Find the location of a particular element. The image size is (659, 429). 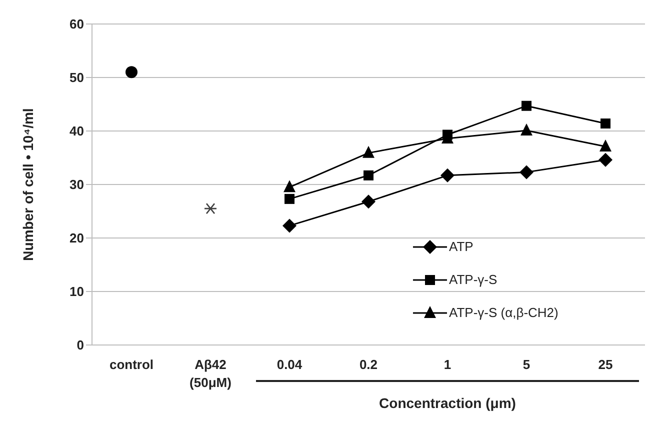

y-tick-label: 50 is located at coordinates (77, 78).